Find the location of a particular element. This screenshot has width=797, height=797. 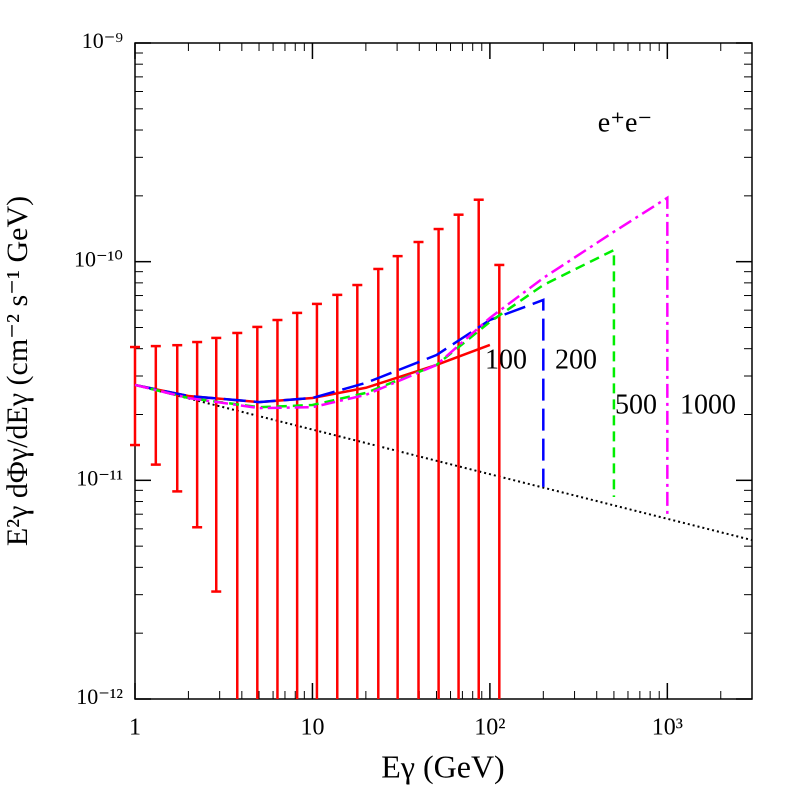

curve-label: 100 is located at coordinates (506, 359).